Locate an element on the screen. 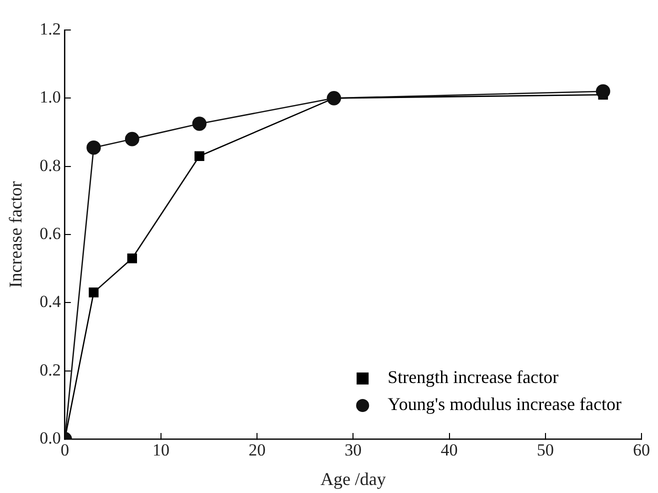  y-tick-label: 0.4 is located at coordinates (51, 302).